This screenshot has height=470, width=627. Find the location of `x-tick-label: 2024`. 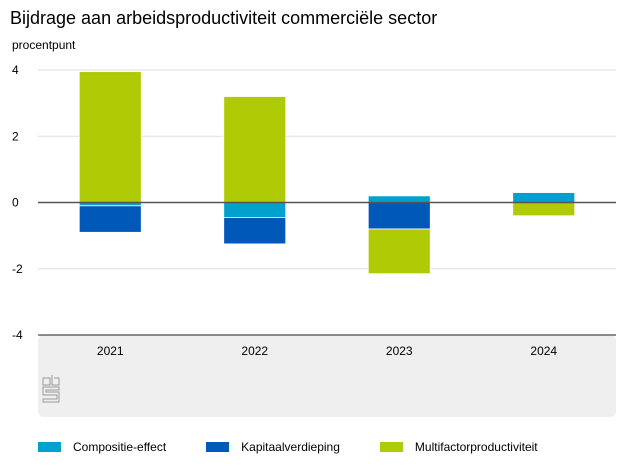

x-tick-label: 2024 is located at coordinates (543, 351).